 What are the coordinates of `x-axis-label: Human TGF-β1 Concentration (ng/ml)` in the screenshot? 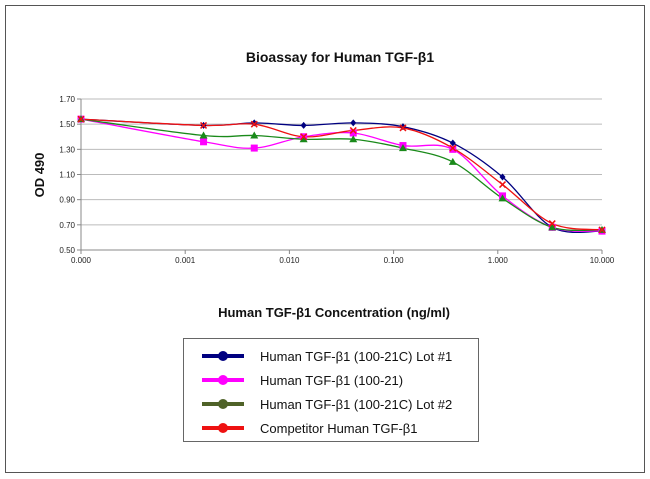 It's located at (334, 312).